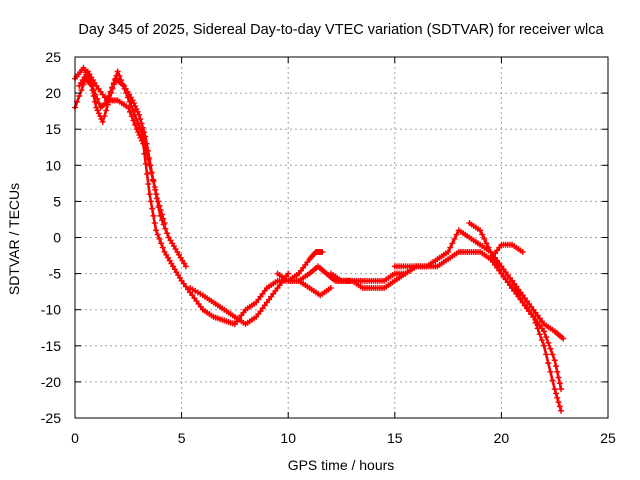  Describe the element at coordinates (53, 93) in the screenshot. I see `y-tick-label: 20` at that location.